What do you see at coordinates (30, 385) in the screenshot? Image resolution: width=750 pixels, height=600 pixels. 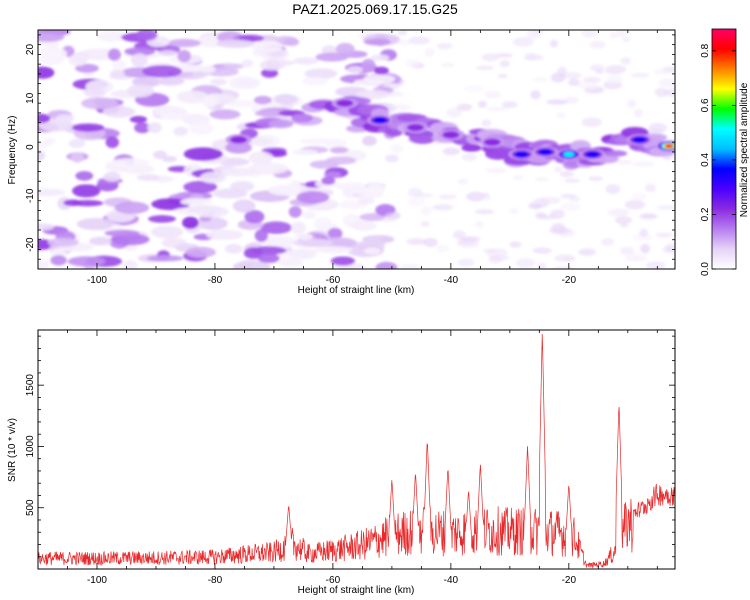 I see `y-tick-label: 1500` at bounding box center [30, 385].